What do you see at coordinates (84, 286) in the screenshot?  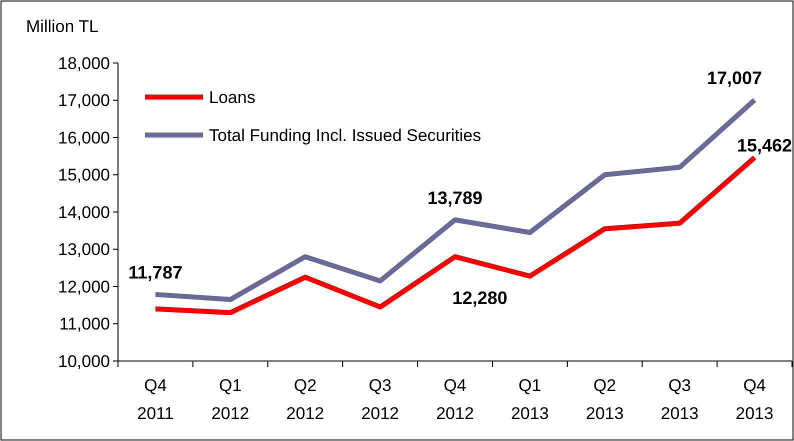 I see `y-tick-label: 12,000` at bounding box center [84, 286].